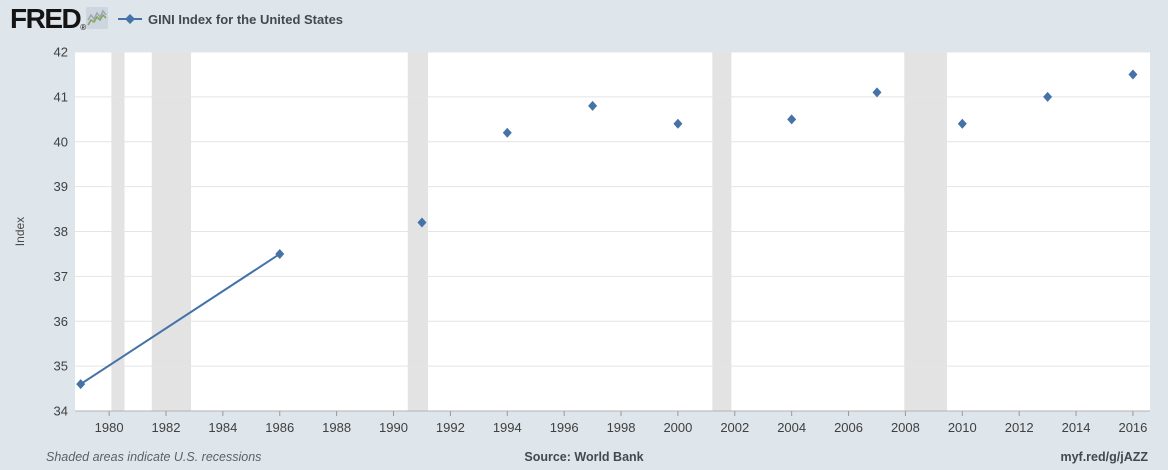  What do you see at coordinates (61, 366) in the screenshot?
I see `y-tick-label: 35` at bounding box center [61, 366].